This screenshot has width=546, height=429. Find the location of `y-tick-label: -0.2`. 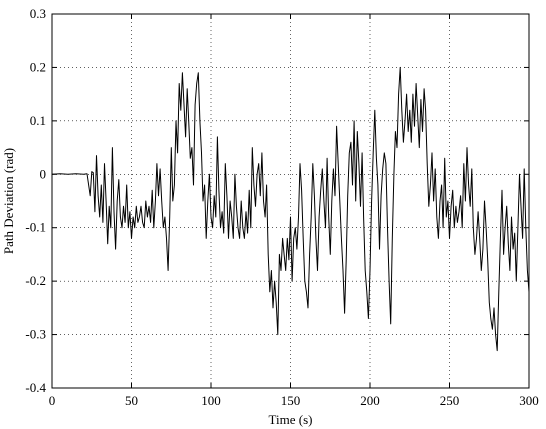

y-tick-label: -0.2 is located at coordinates (35, 280).